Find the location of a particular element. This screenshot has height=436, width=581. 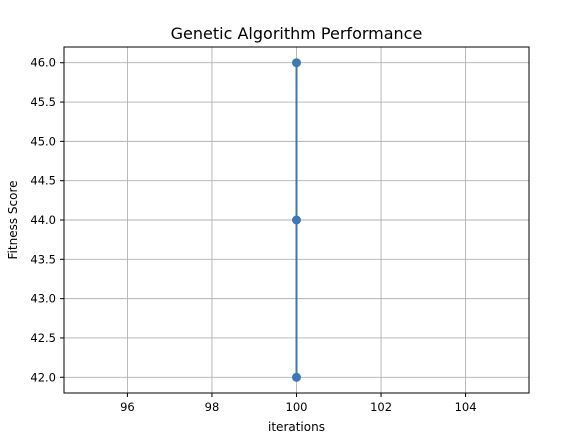

x-tick-label: 104 is located at coordinates (466, 407).